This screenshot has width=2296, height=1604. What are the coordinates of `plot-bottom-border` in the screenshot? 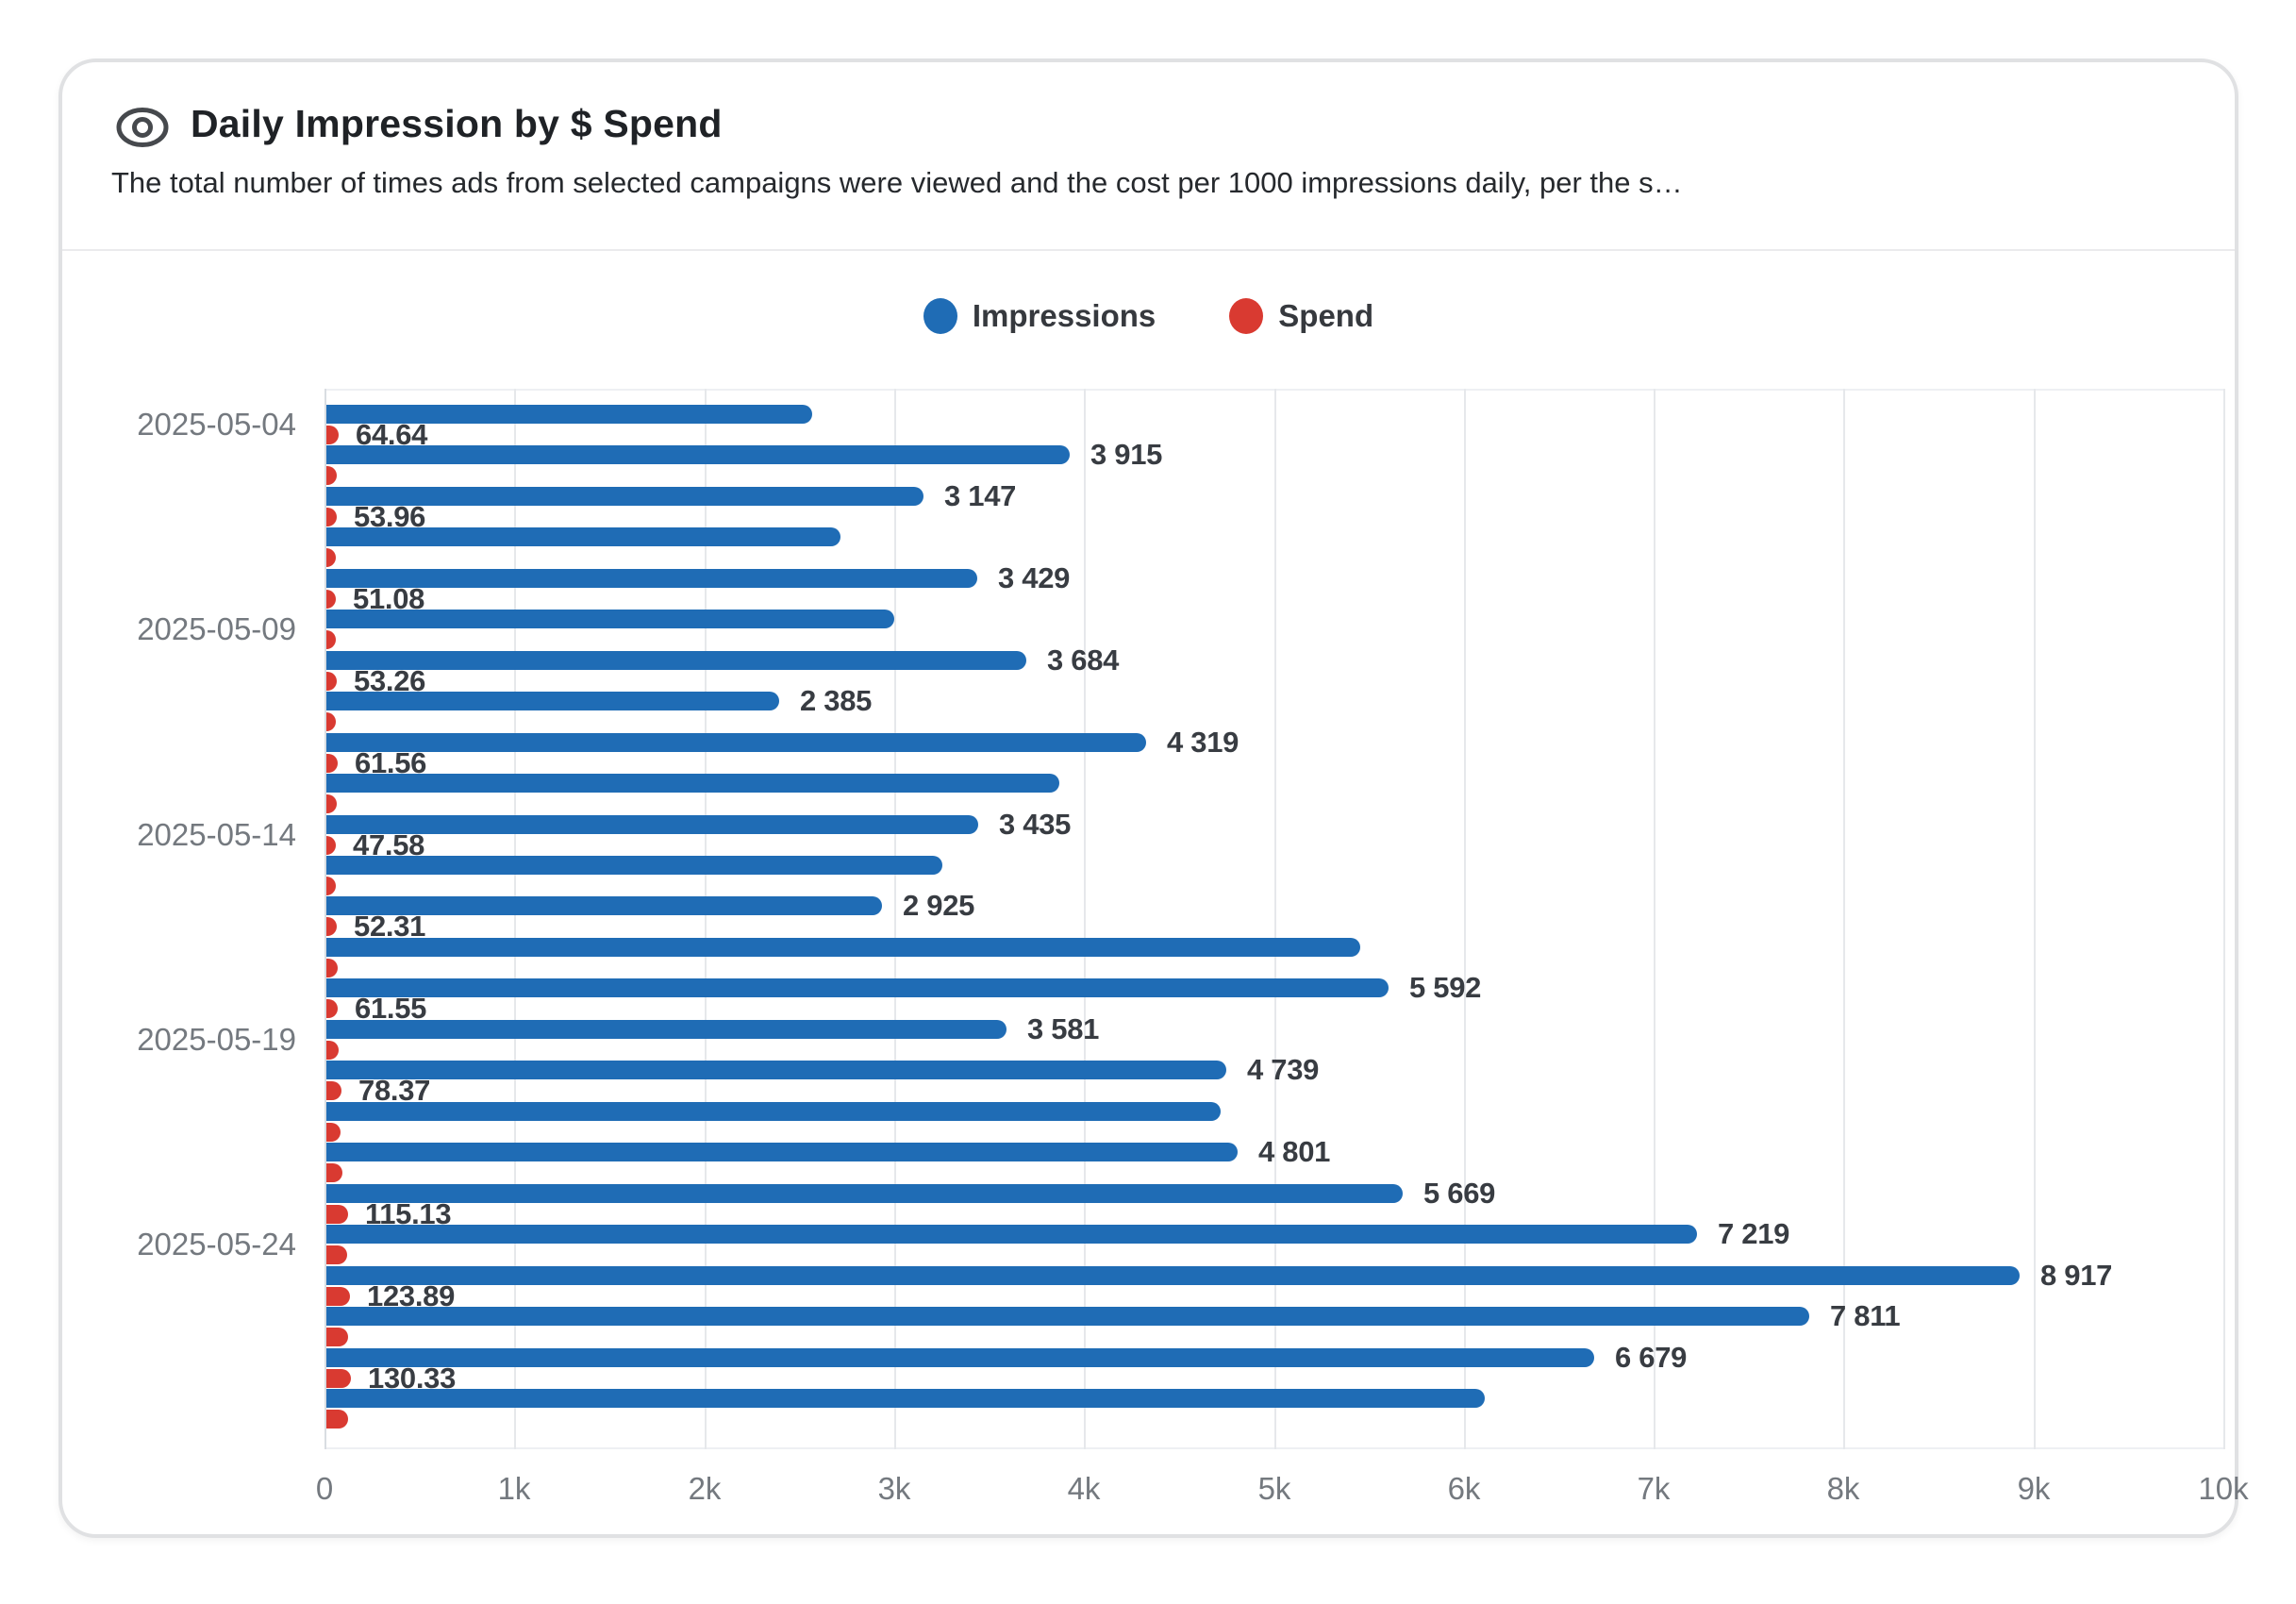 It's located at (1273, 1448).